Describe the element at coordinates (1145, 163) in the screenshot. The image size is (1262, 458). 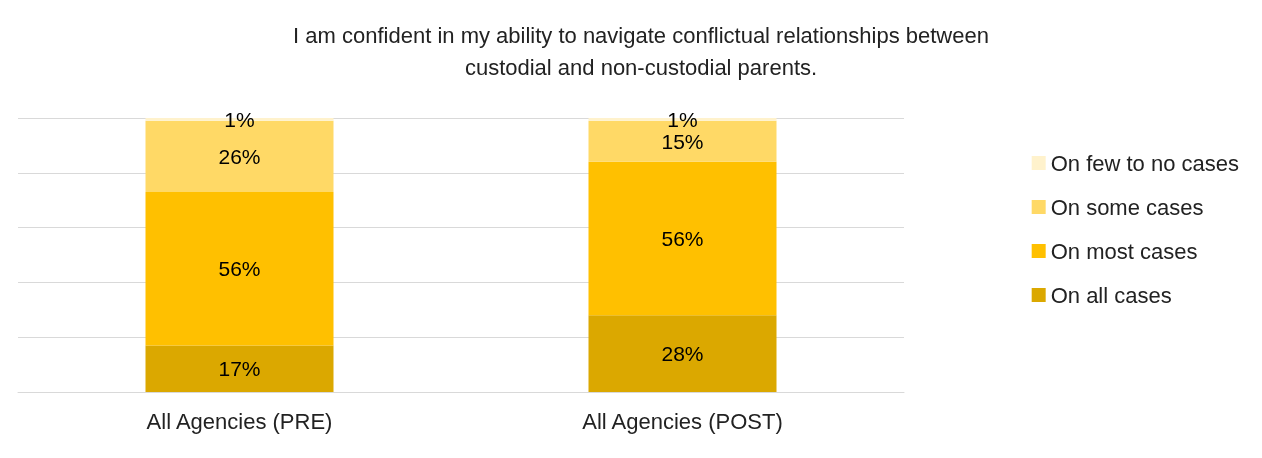
I see `legend-label: On few to no cases` at that location.